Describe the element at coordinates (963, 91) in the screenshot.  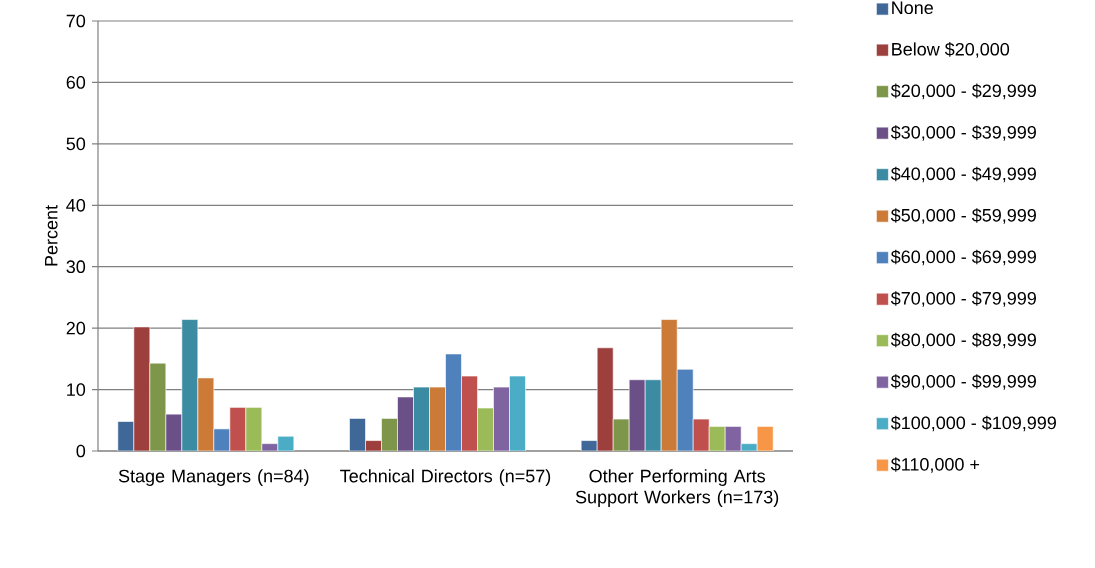
I see `legend-label: $20,000 - $29,999` at that location.